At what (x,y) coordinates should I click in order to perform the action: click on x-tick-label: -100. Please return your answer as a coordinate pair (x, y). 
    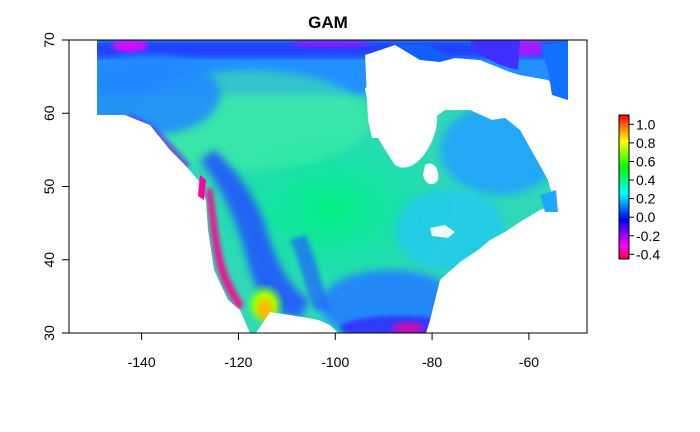
    Looking at the image, I should click on (335, 362).